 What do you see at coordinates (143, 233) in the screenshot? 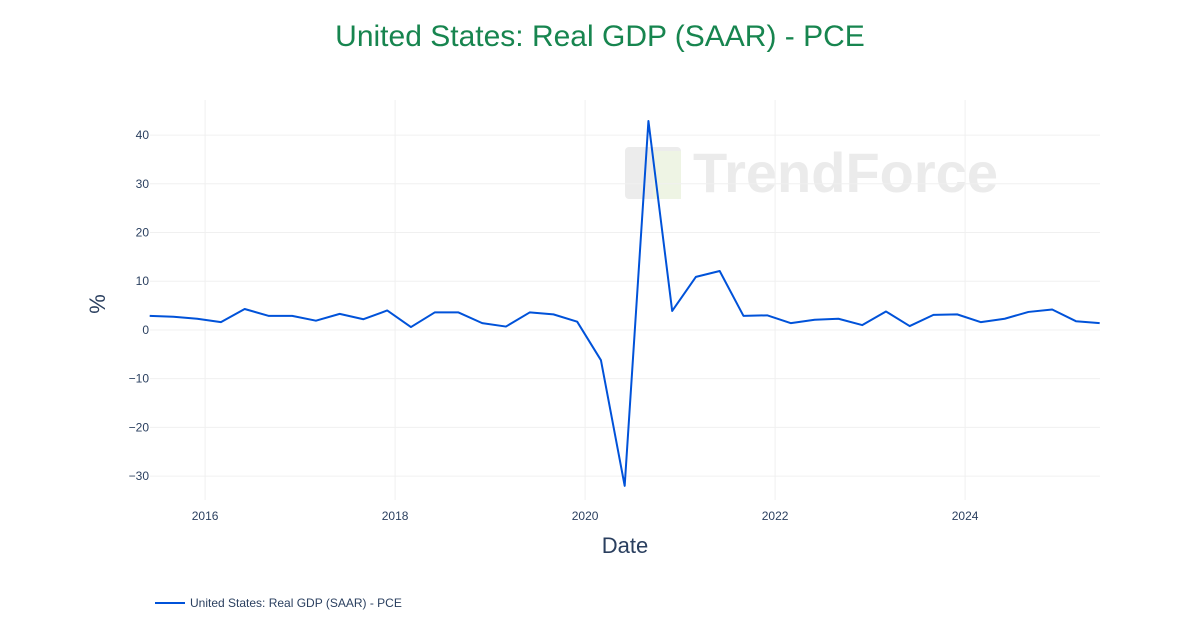
I see `y-tick-label: 20` at bounding box center [143, 233].